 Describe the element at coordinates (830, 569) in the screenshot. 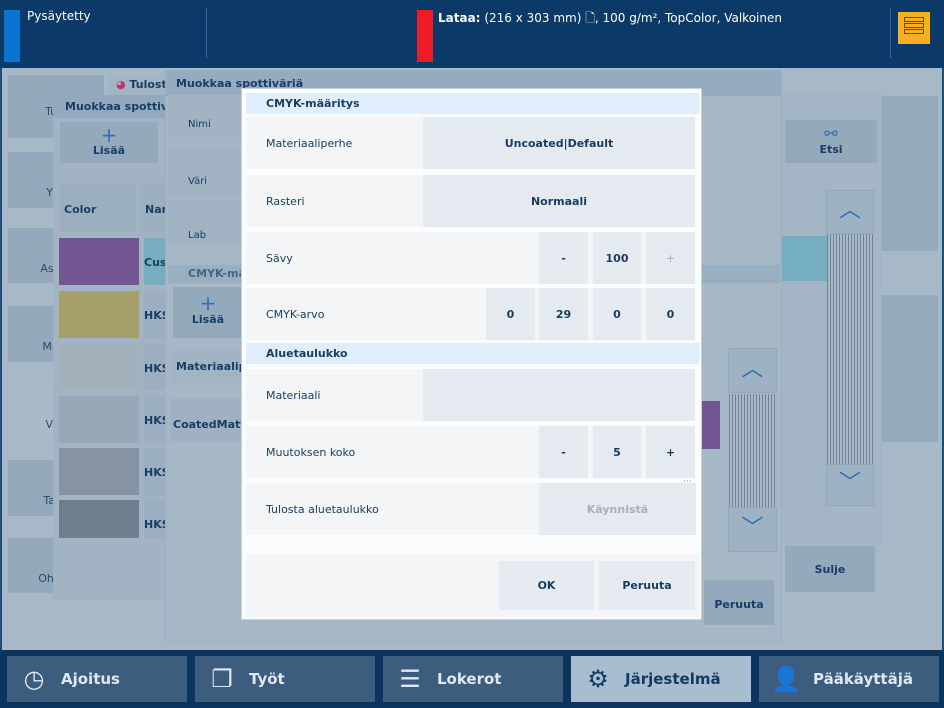

I see `close-button: Sulje` at that location.